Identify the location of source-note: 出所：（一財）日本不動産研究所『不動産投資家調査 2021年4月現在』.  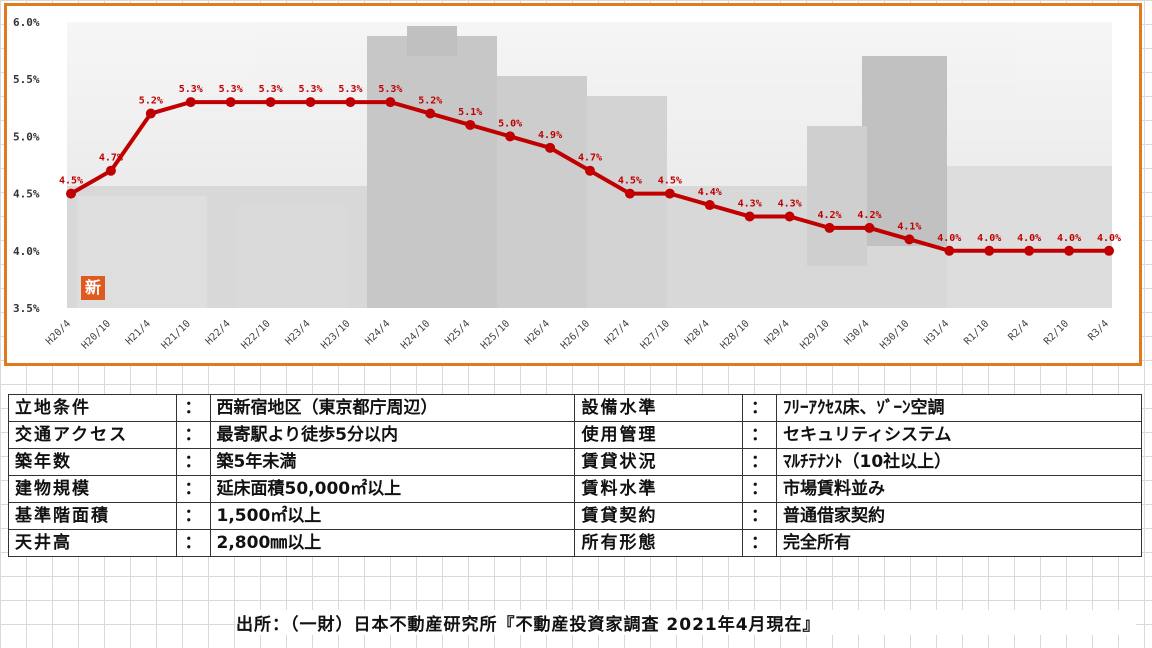
(686, 622).